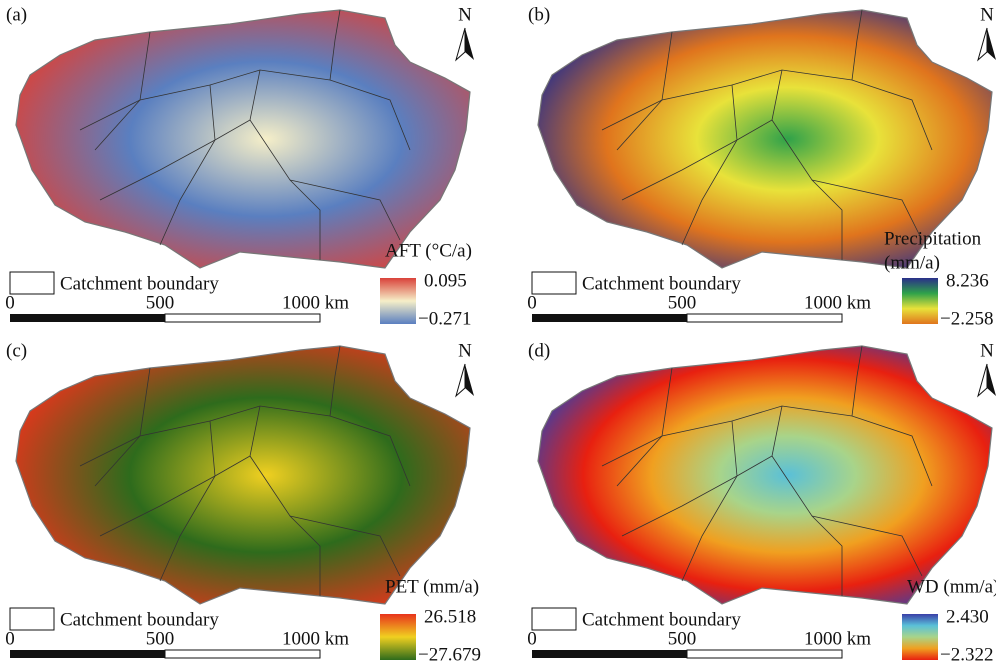 This screenshot has width=996, height=669. What do you see at coordinates (967, 280) in the screenshot?
I see `legend-max: 8.236` at bounding box center [967, 280].